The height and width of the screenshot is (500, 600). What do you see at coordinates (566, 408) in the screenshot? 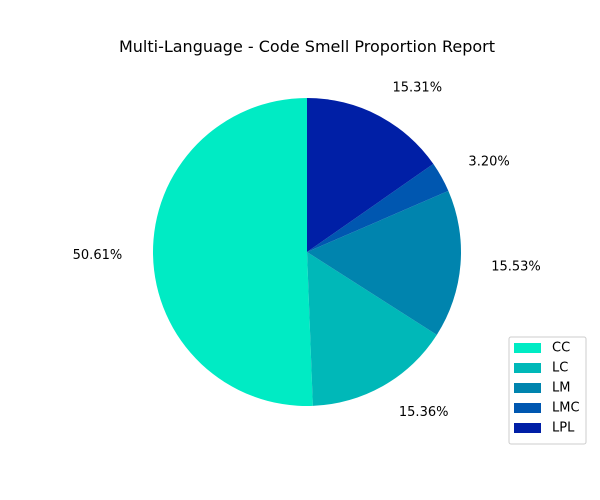
I see `legend-label-lmc: LMC` at bounding box center [566, 408].